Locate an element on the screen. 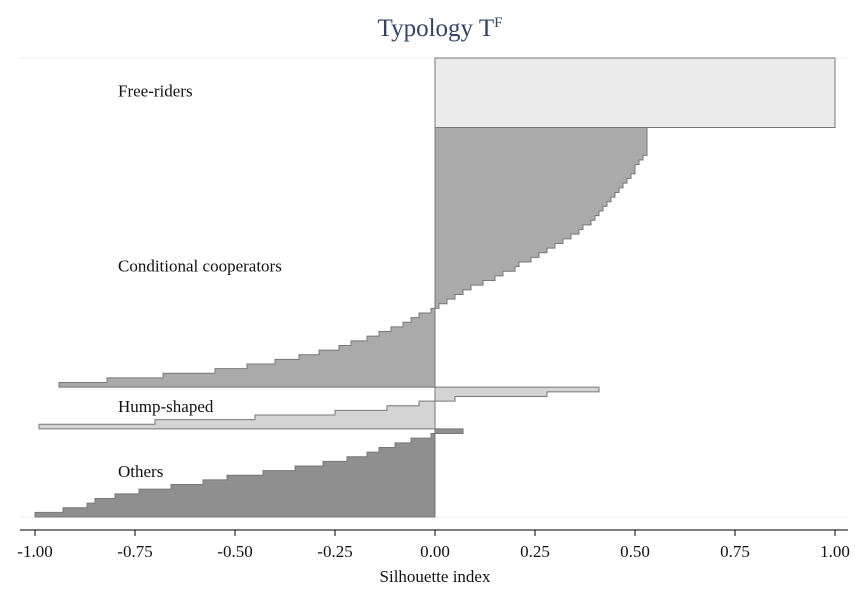 The height and width of the screenshot is (592, 858). x-tick-label: -0.25 is located at coordinates (334, 551).